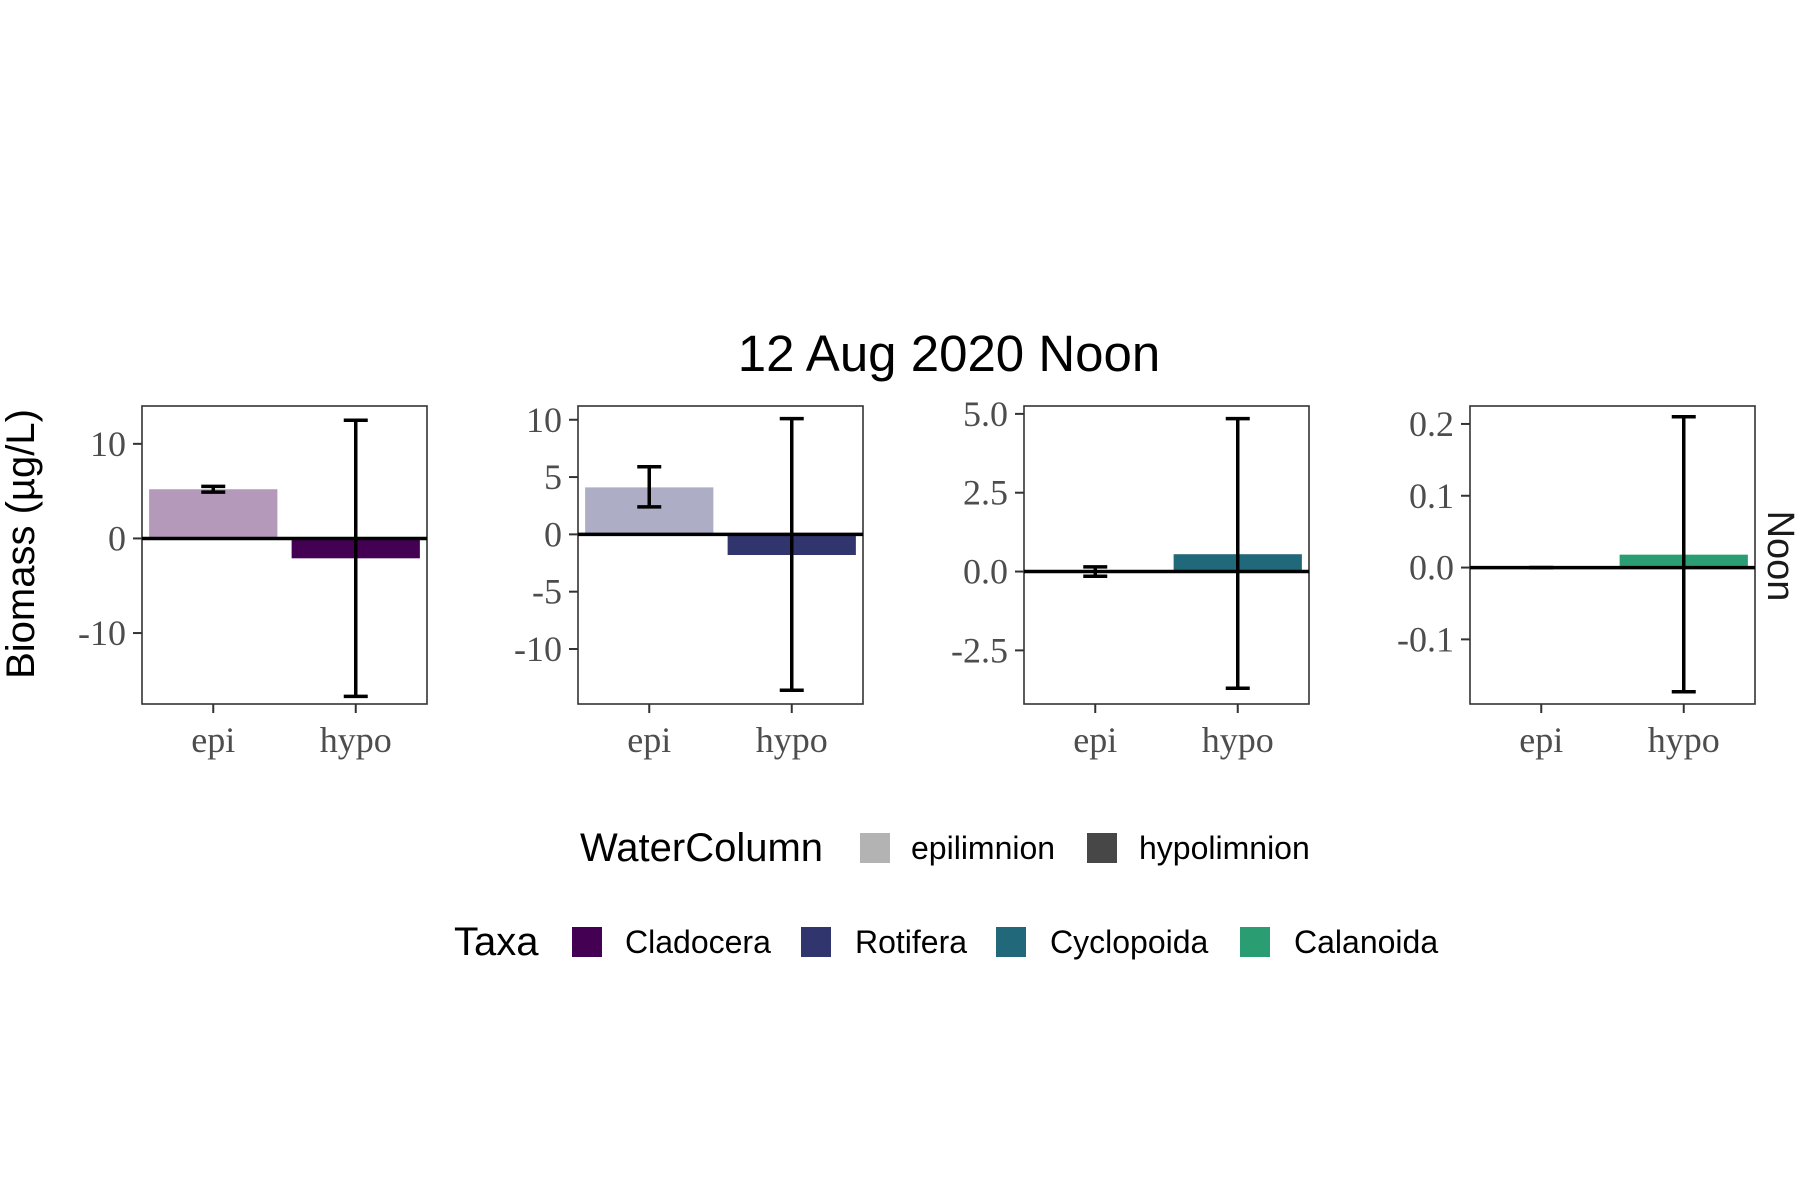 The height and width of the screenshot is (1200, 1800). I want to click on legend-taxa: Taxa Cladocera Rotifera Cyclopoida Calanoida, so click(946, 942).